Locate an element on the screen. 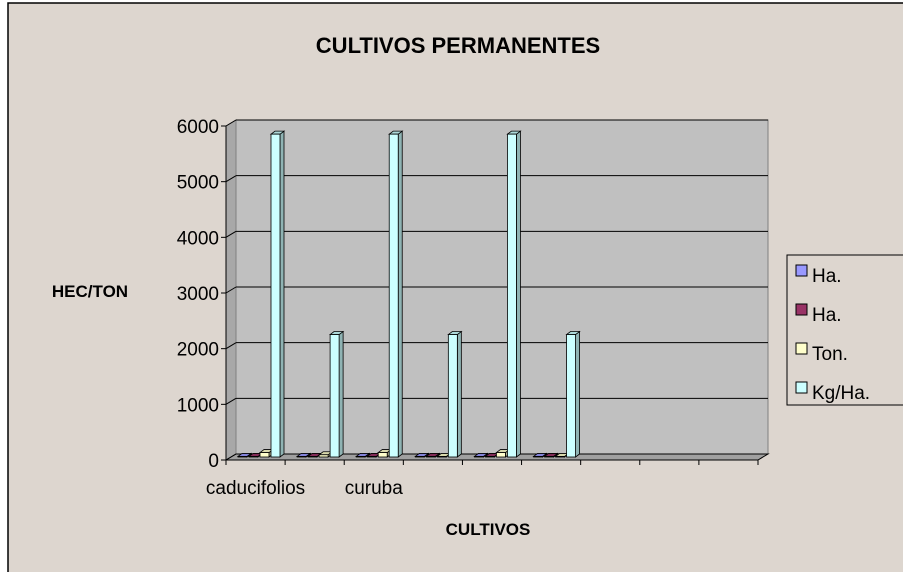 This screenshot has height=572, width=903. y-tick-label: 5000 is located at coordinates (198, 183).